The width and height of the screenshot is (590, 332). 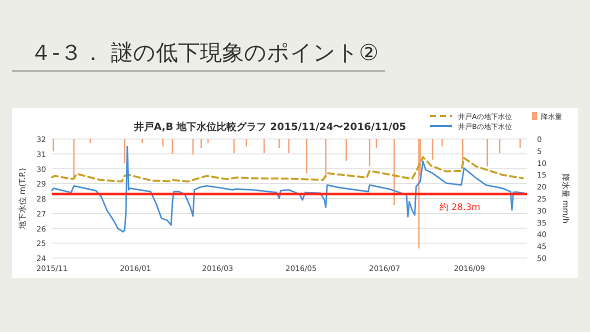 I want to click on y2-axis-title: 降水量 mm/h, so click(x=565, y=199).